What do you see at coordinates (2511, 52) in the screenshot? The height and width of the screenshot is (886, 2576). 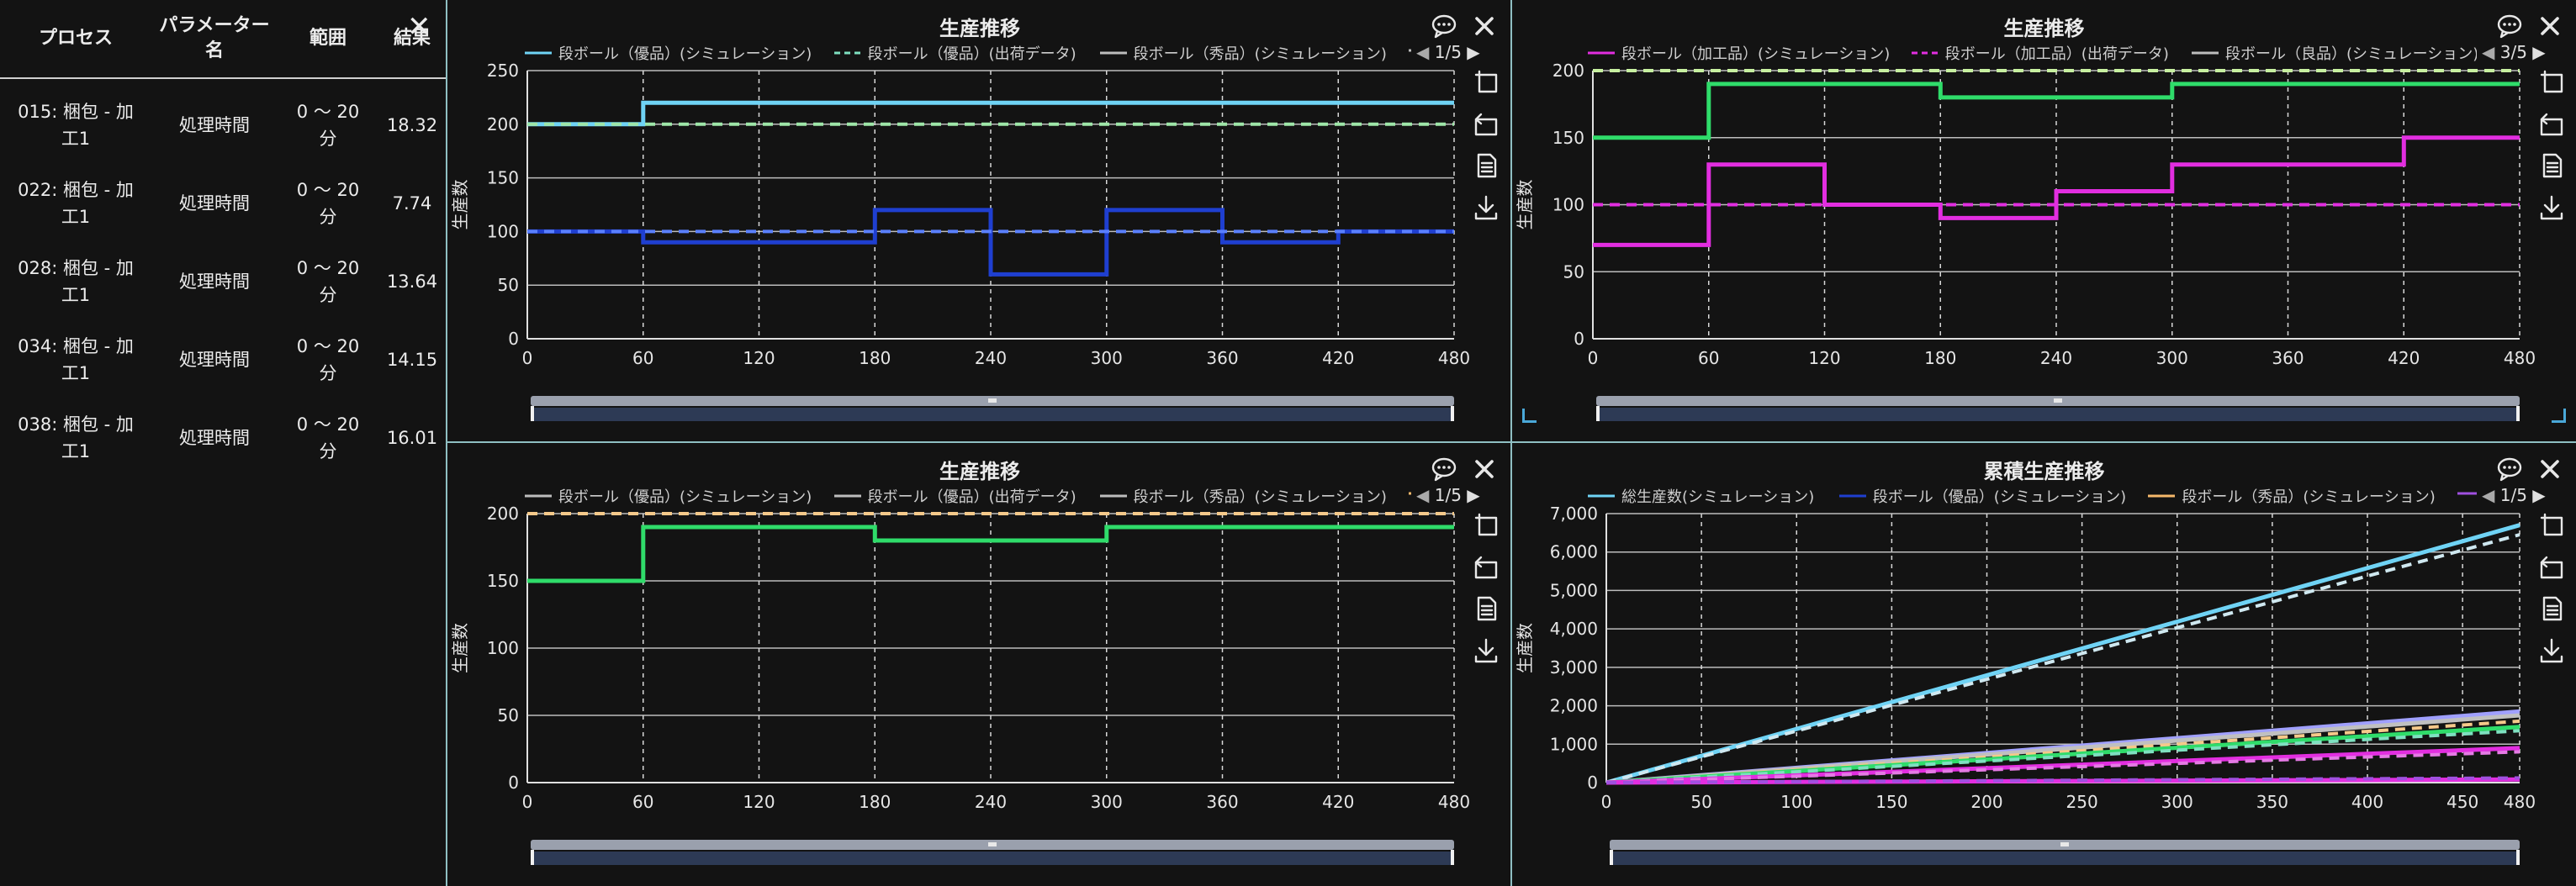 I see `legend-pager: ◀ 3/5 ▶` at bounding box center [2511, 52].